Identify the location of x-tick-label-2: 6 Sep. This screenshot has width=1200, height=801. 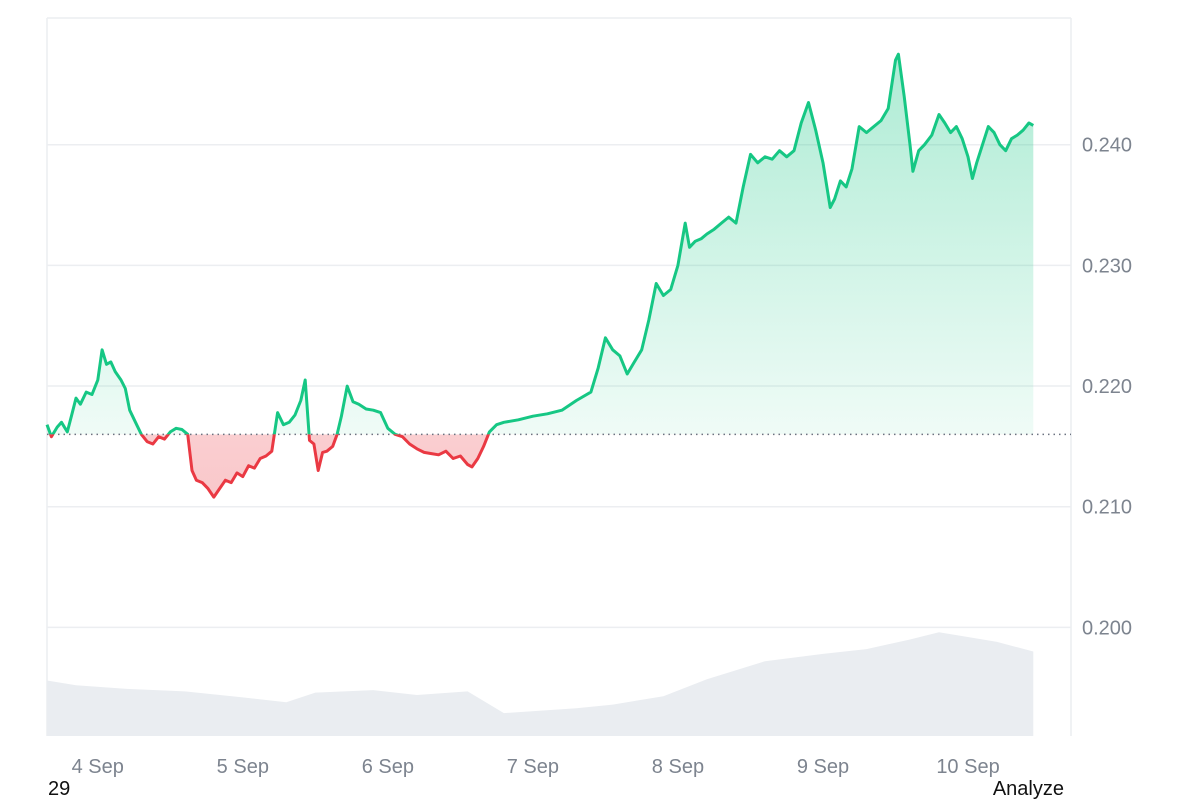
(388, 767).